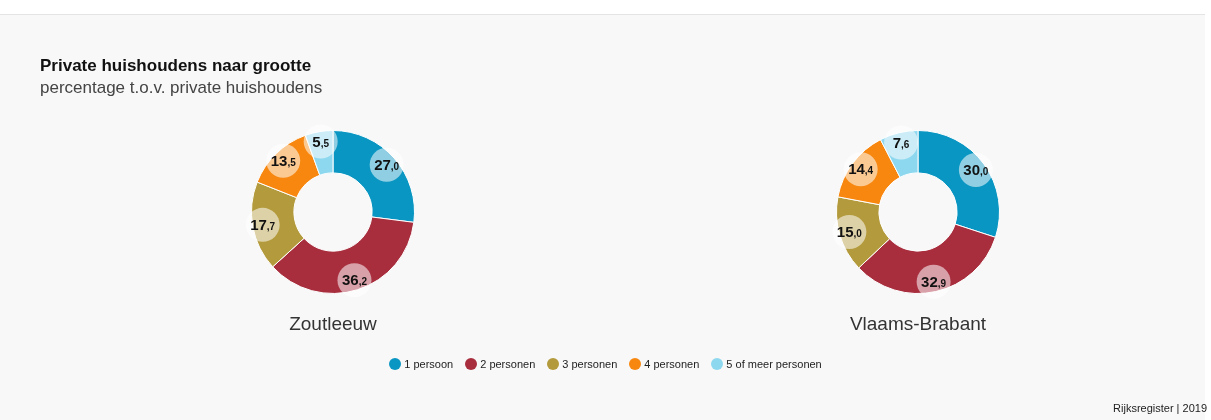 This screenshot has height=420, width=1211. I want to click on data-label: 15,0, so click(849, 232).